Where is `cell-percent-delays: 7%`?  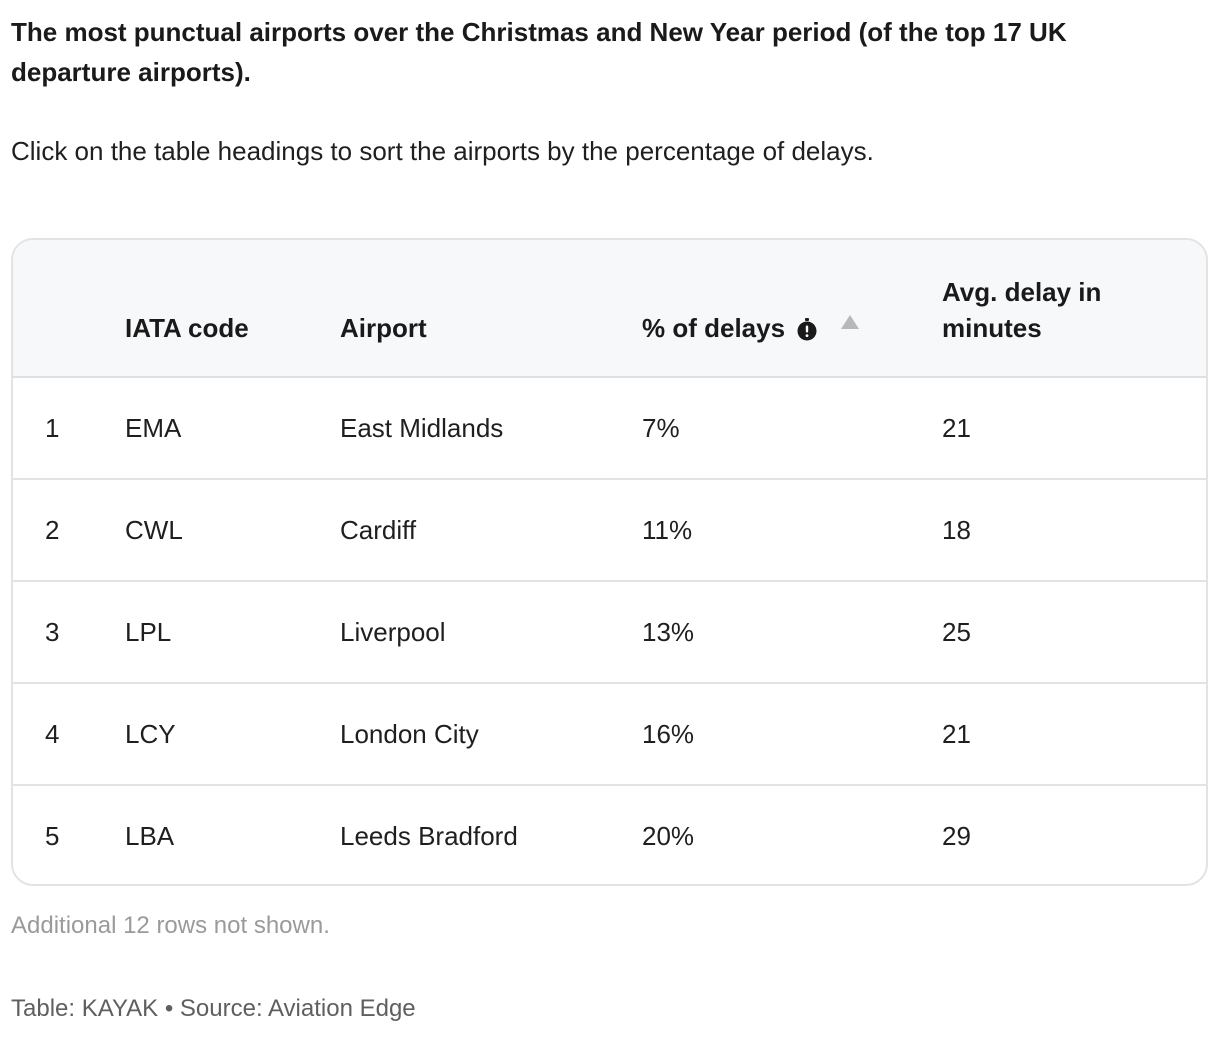
cell-percent-delays: 7% is located at coordinates (661, 428).